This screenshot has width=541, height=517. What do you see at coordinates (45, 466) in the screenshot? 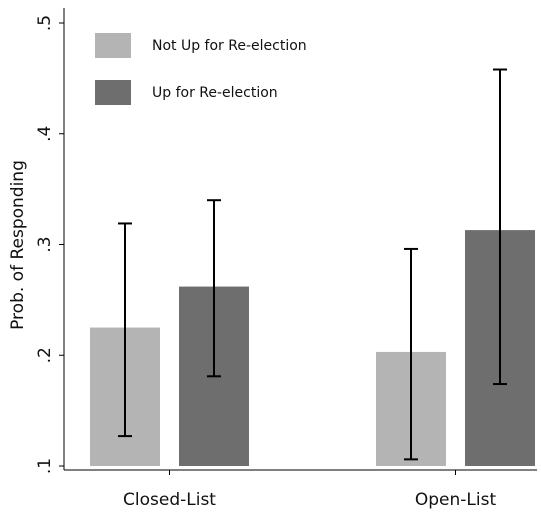
I see `y-tick-label: .1` at bounding box center [45, 466].